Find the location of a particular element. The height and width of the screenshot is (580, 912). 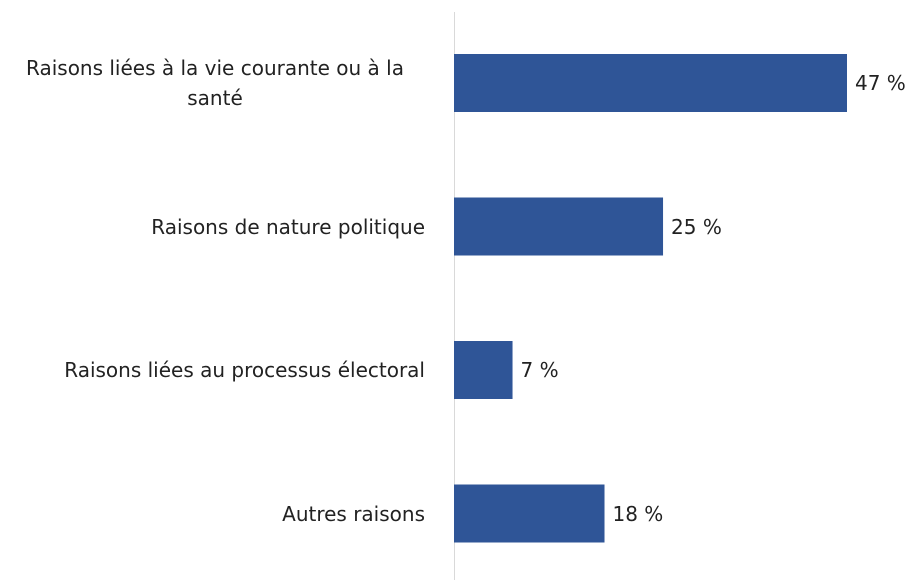

category-text: Raisons liées au processus électoral is located at coordinates (244, 370).